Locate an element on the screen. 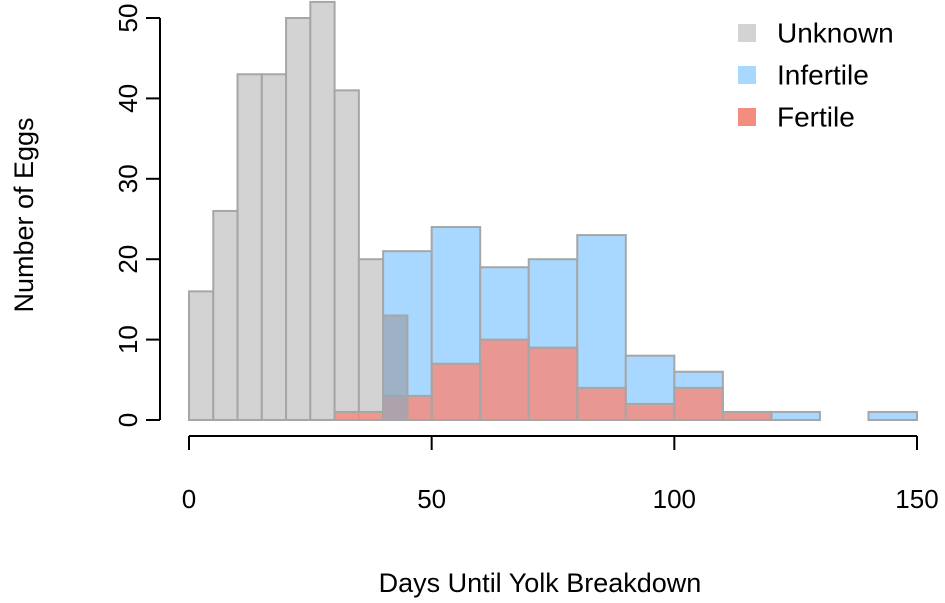 The height and width of the screenshot is (603, 945). legend-item-unknown: Unknown is located at coordinates (816, 33).